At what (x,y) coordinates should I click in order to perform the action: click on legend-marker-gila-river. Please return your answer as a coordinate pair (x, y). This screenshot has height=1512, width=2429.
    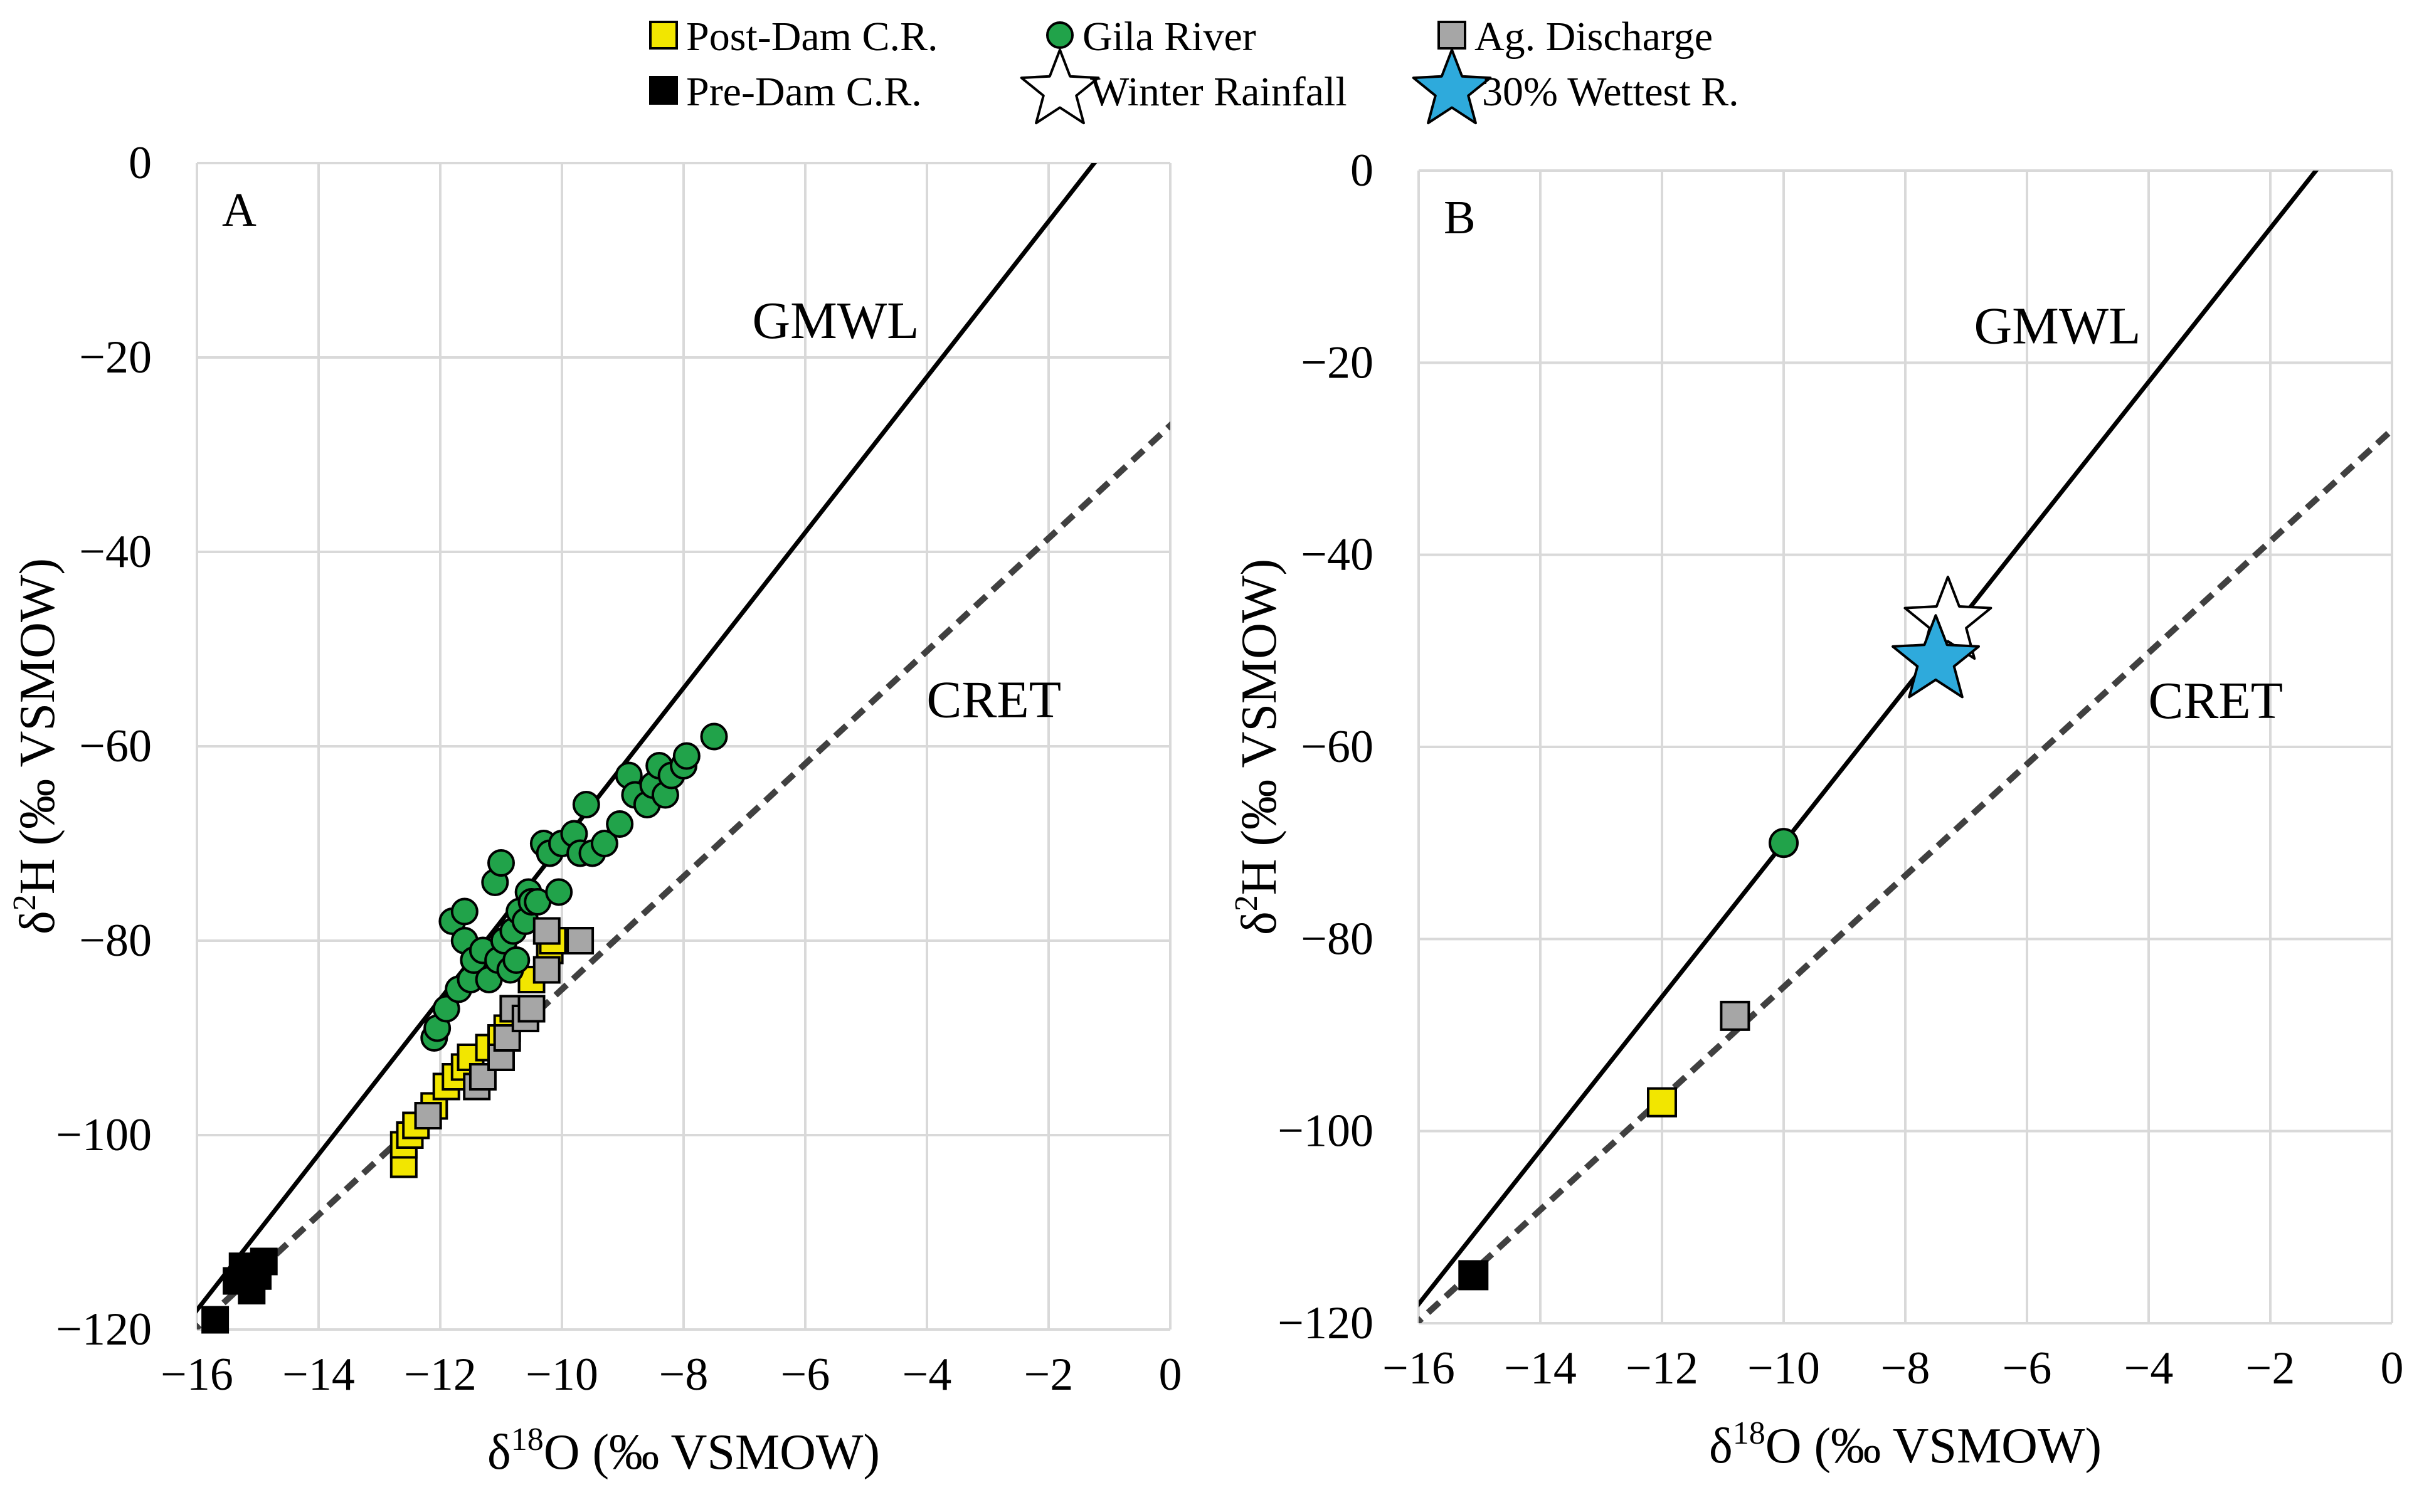
    Looking at the image, I should click on (1060, 35).